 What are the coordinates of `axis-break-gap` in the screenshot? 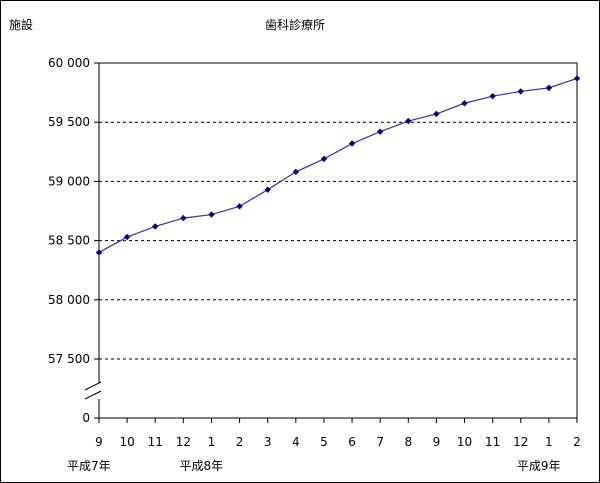 It's located at (93, 391).